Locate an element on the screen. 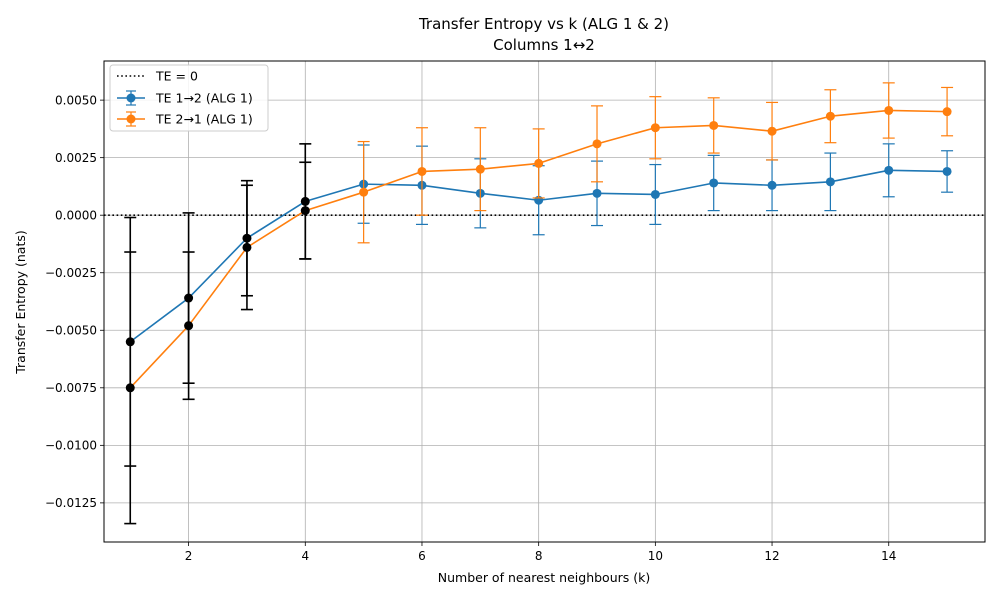  legend-box is located at coordinates (189, 98).